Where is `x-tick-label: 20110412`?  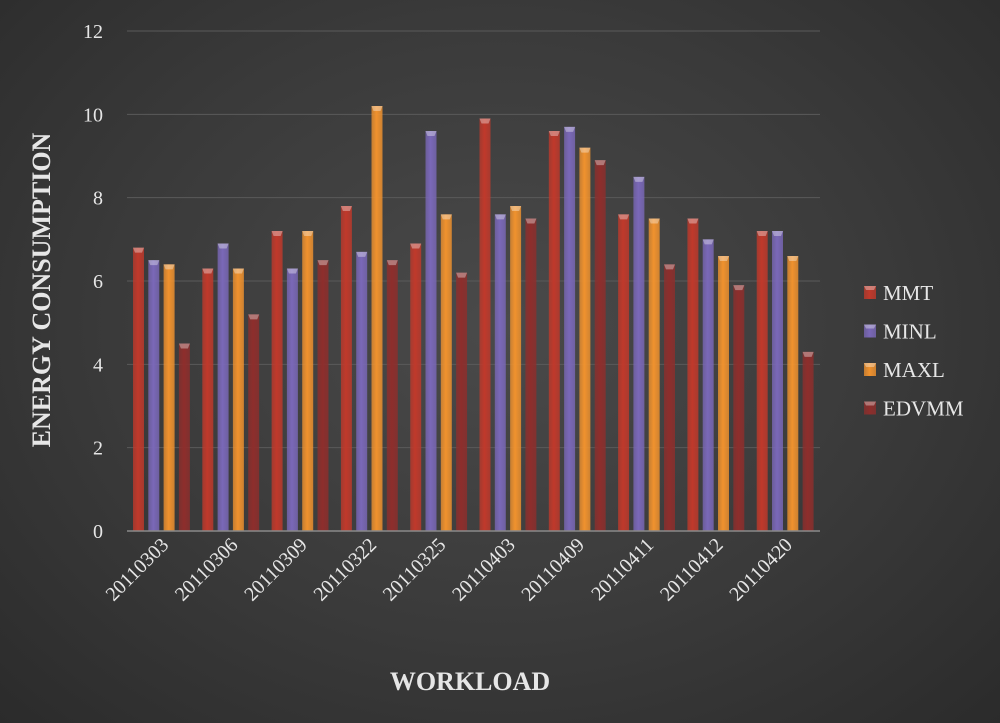 x-tick-label: 20110412 is located at coordinates (692, 570).